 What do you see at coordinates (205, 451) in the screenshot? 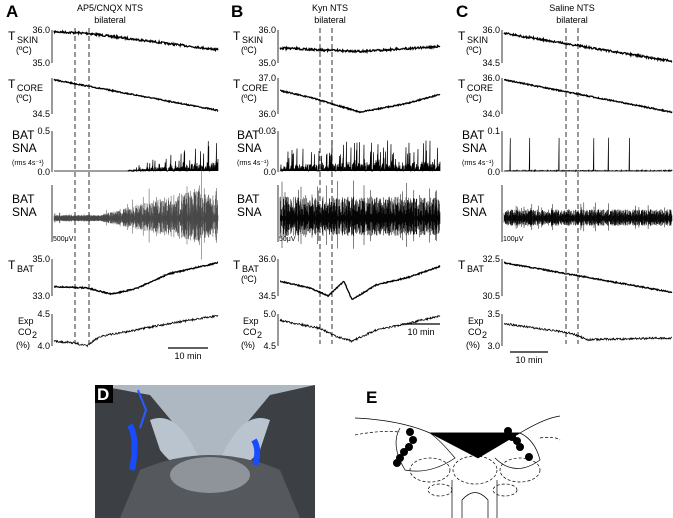
I see `histology-image: D` at bounding box center [205, 451].